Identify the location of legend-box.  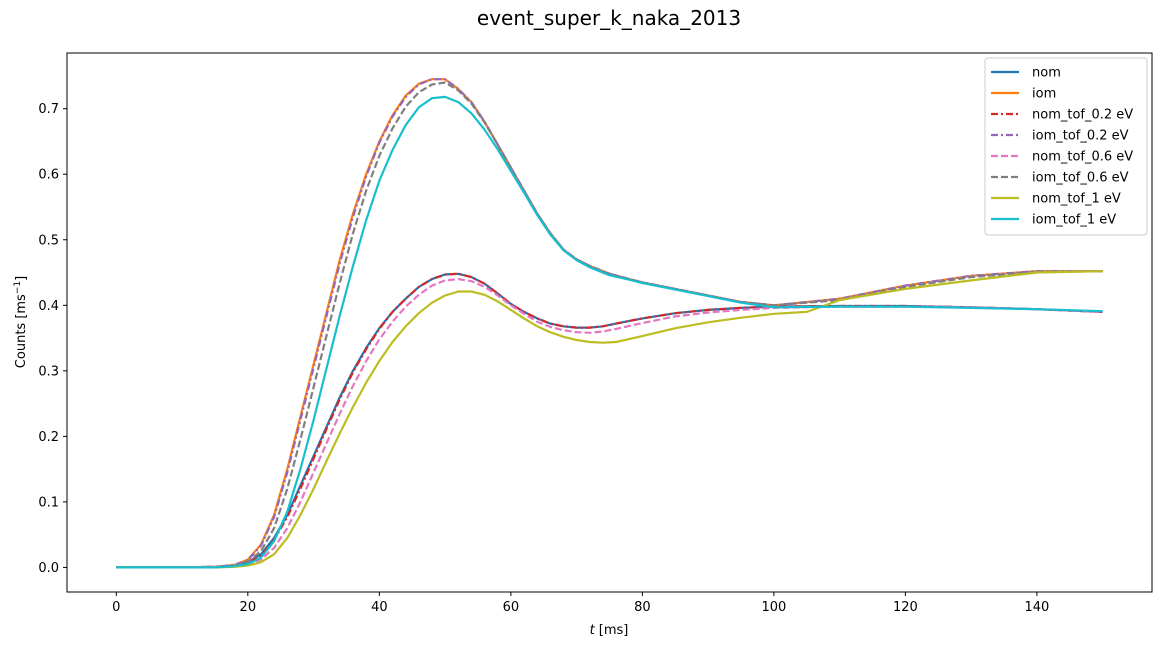
(1066, 146).